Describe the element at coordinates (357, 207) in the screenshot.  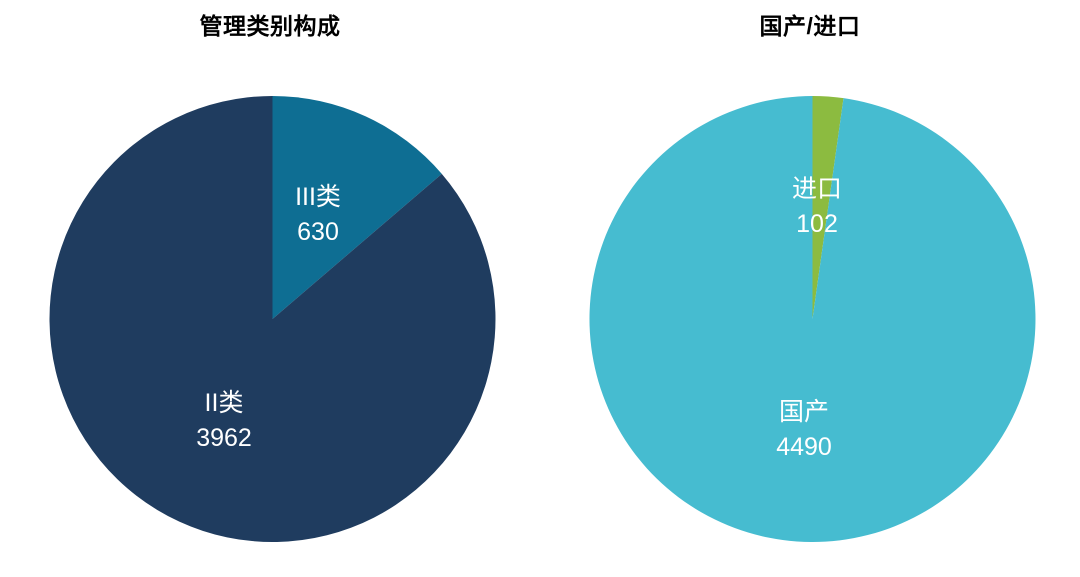
I see `pie-slice-III类` at that location.